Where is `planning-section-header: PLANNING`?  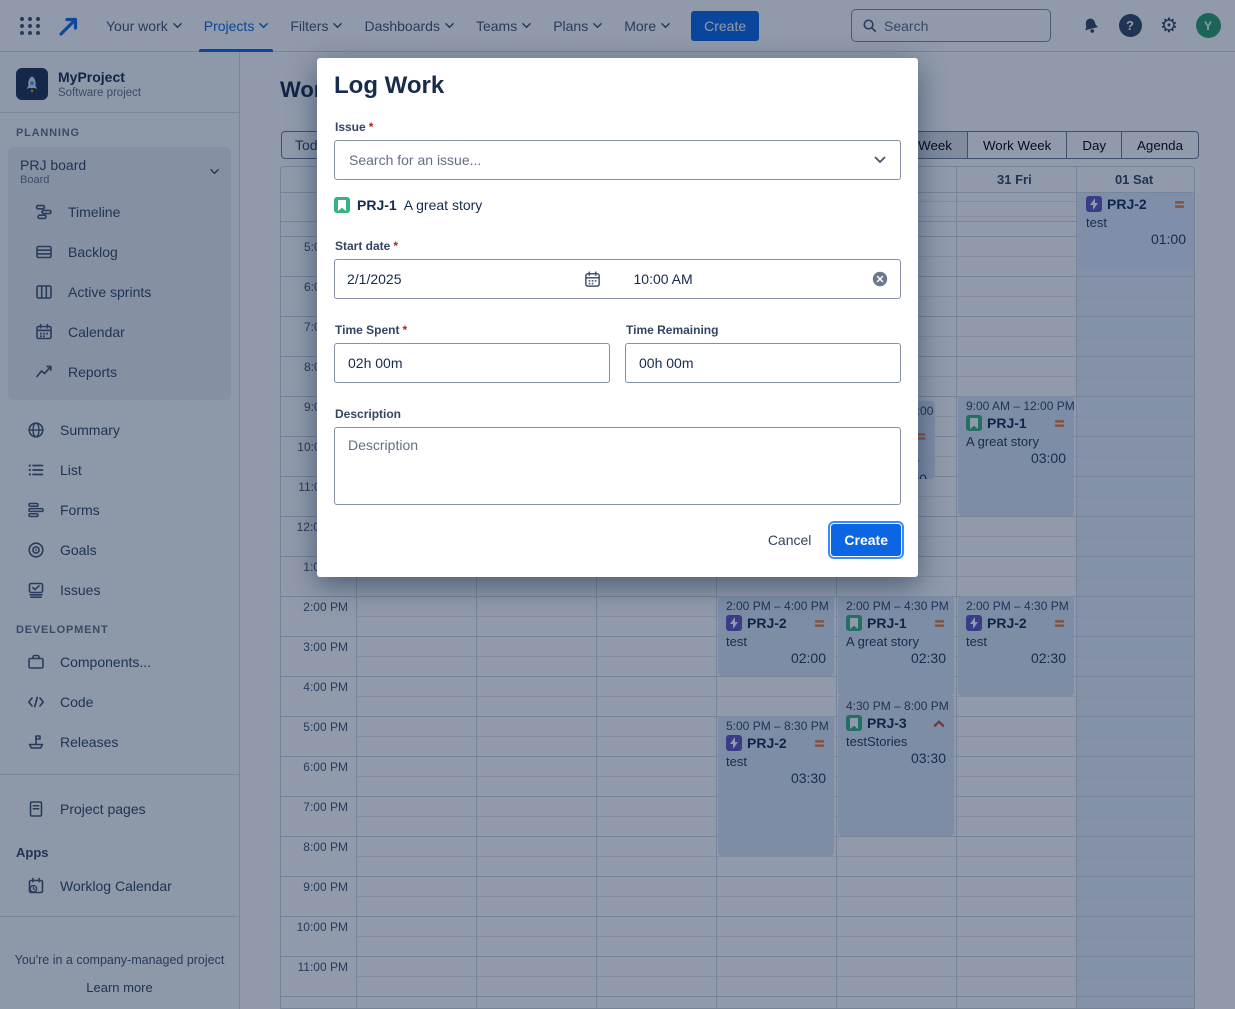
planning-section-header: PLANNING is located at coordinates (48, 133).